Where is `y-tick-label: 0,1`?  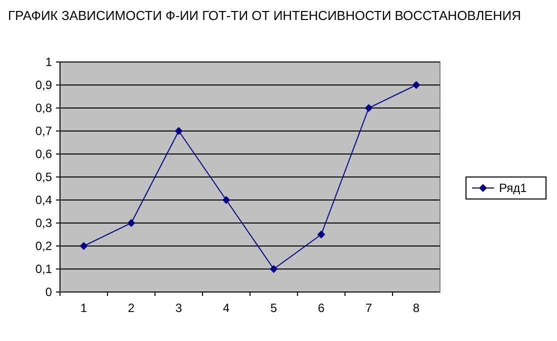
y-tick-label: 0,1 is located at coordinates (43, 269).